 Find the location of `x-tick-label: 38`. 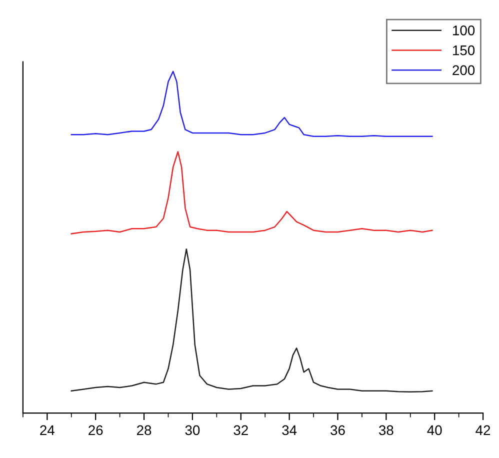

x-tick-label: 38 is located at coordinates (386, 430).